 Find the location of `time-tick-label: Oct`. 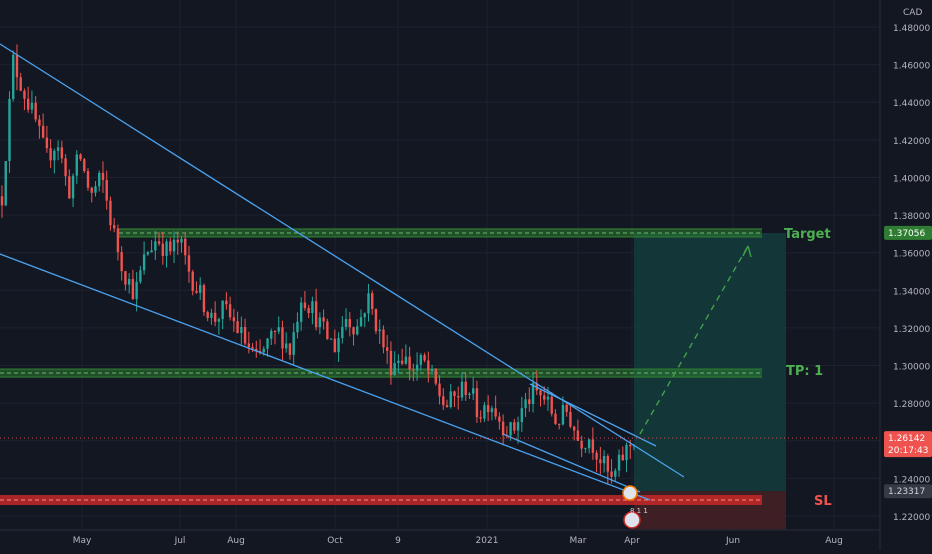

time-tick-label: Oct is located at coordinates (335, 541).